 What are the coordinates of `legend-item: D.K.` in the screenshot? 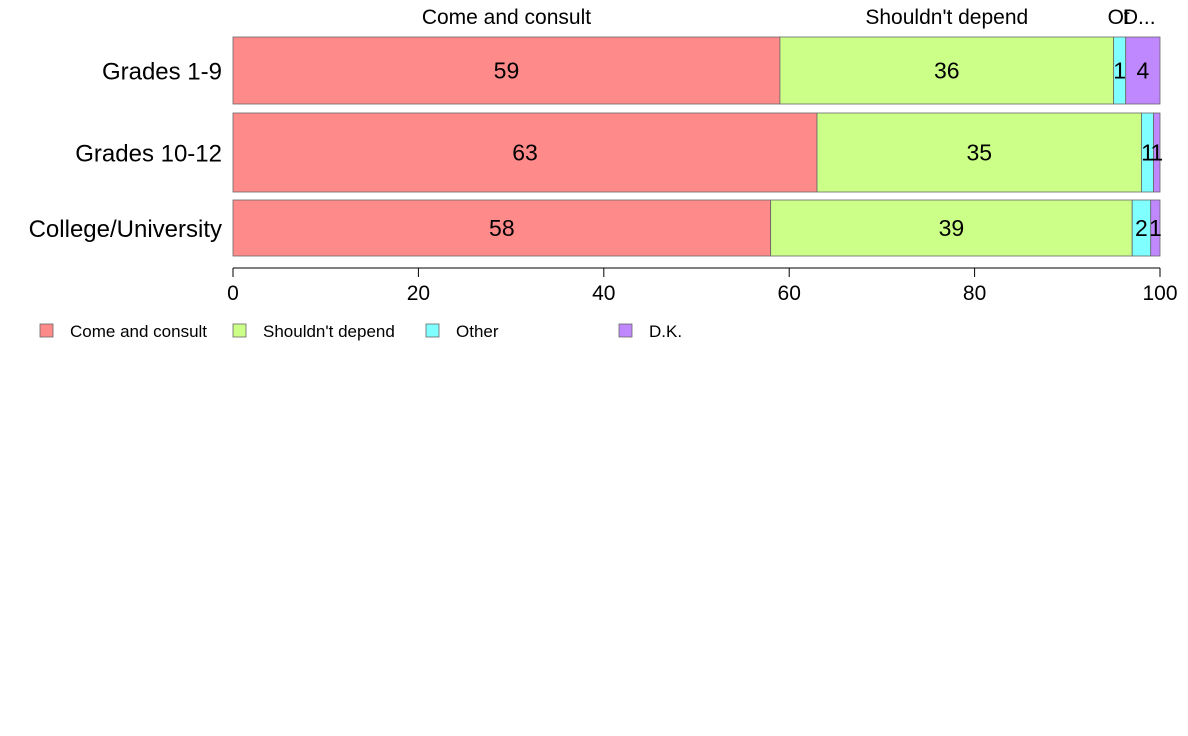 It's located at (650, 331).